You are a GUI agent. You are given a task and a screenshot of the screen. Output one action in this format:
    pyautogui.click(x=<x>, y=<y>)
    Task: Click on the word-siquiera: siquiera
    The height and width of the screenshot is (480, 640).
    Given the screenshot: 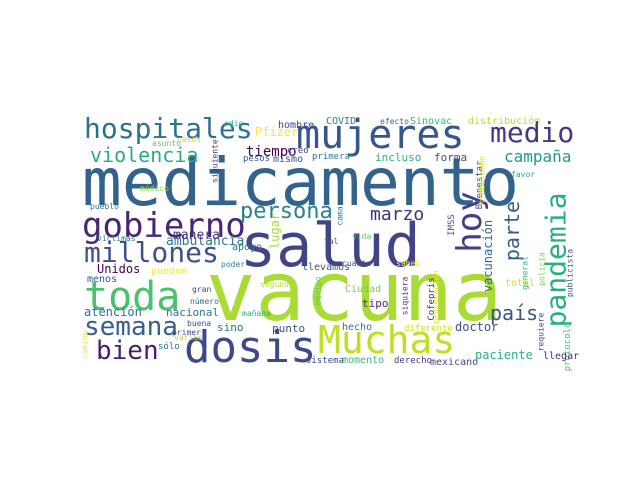 What is the action you would take?
    pyautogui.click(x=405, y=296)
    